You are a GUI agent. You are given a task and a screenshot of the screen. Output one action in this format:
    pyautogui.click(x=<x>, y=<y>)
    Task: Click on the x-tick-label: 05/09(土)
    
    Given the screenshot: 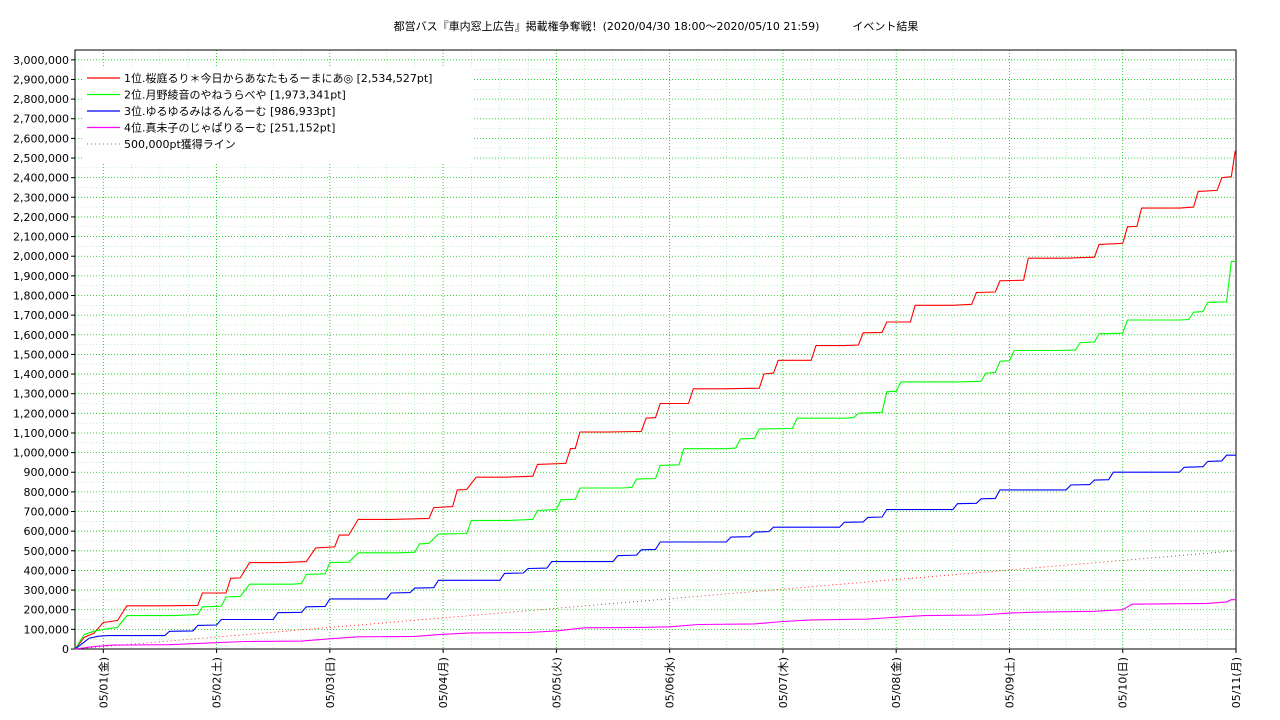 What is the action you would take?
    pyautogui.click(x=1009, y=682)
    